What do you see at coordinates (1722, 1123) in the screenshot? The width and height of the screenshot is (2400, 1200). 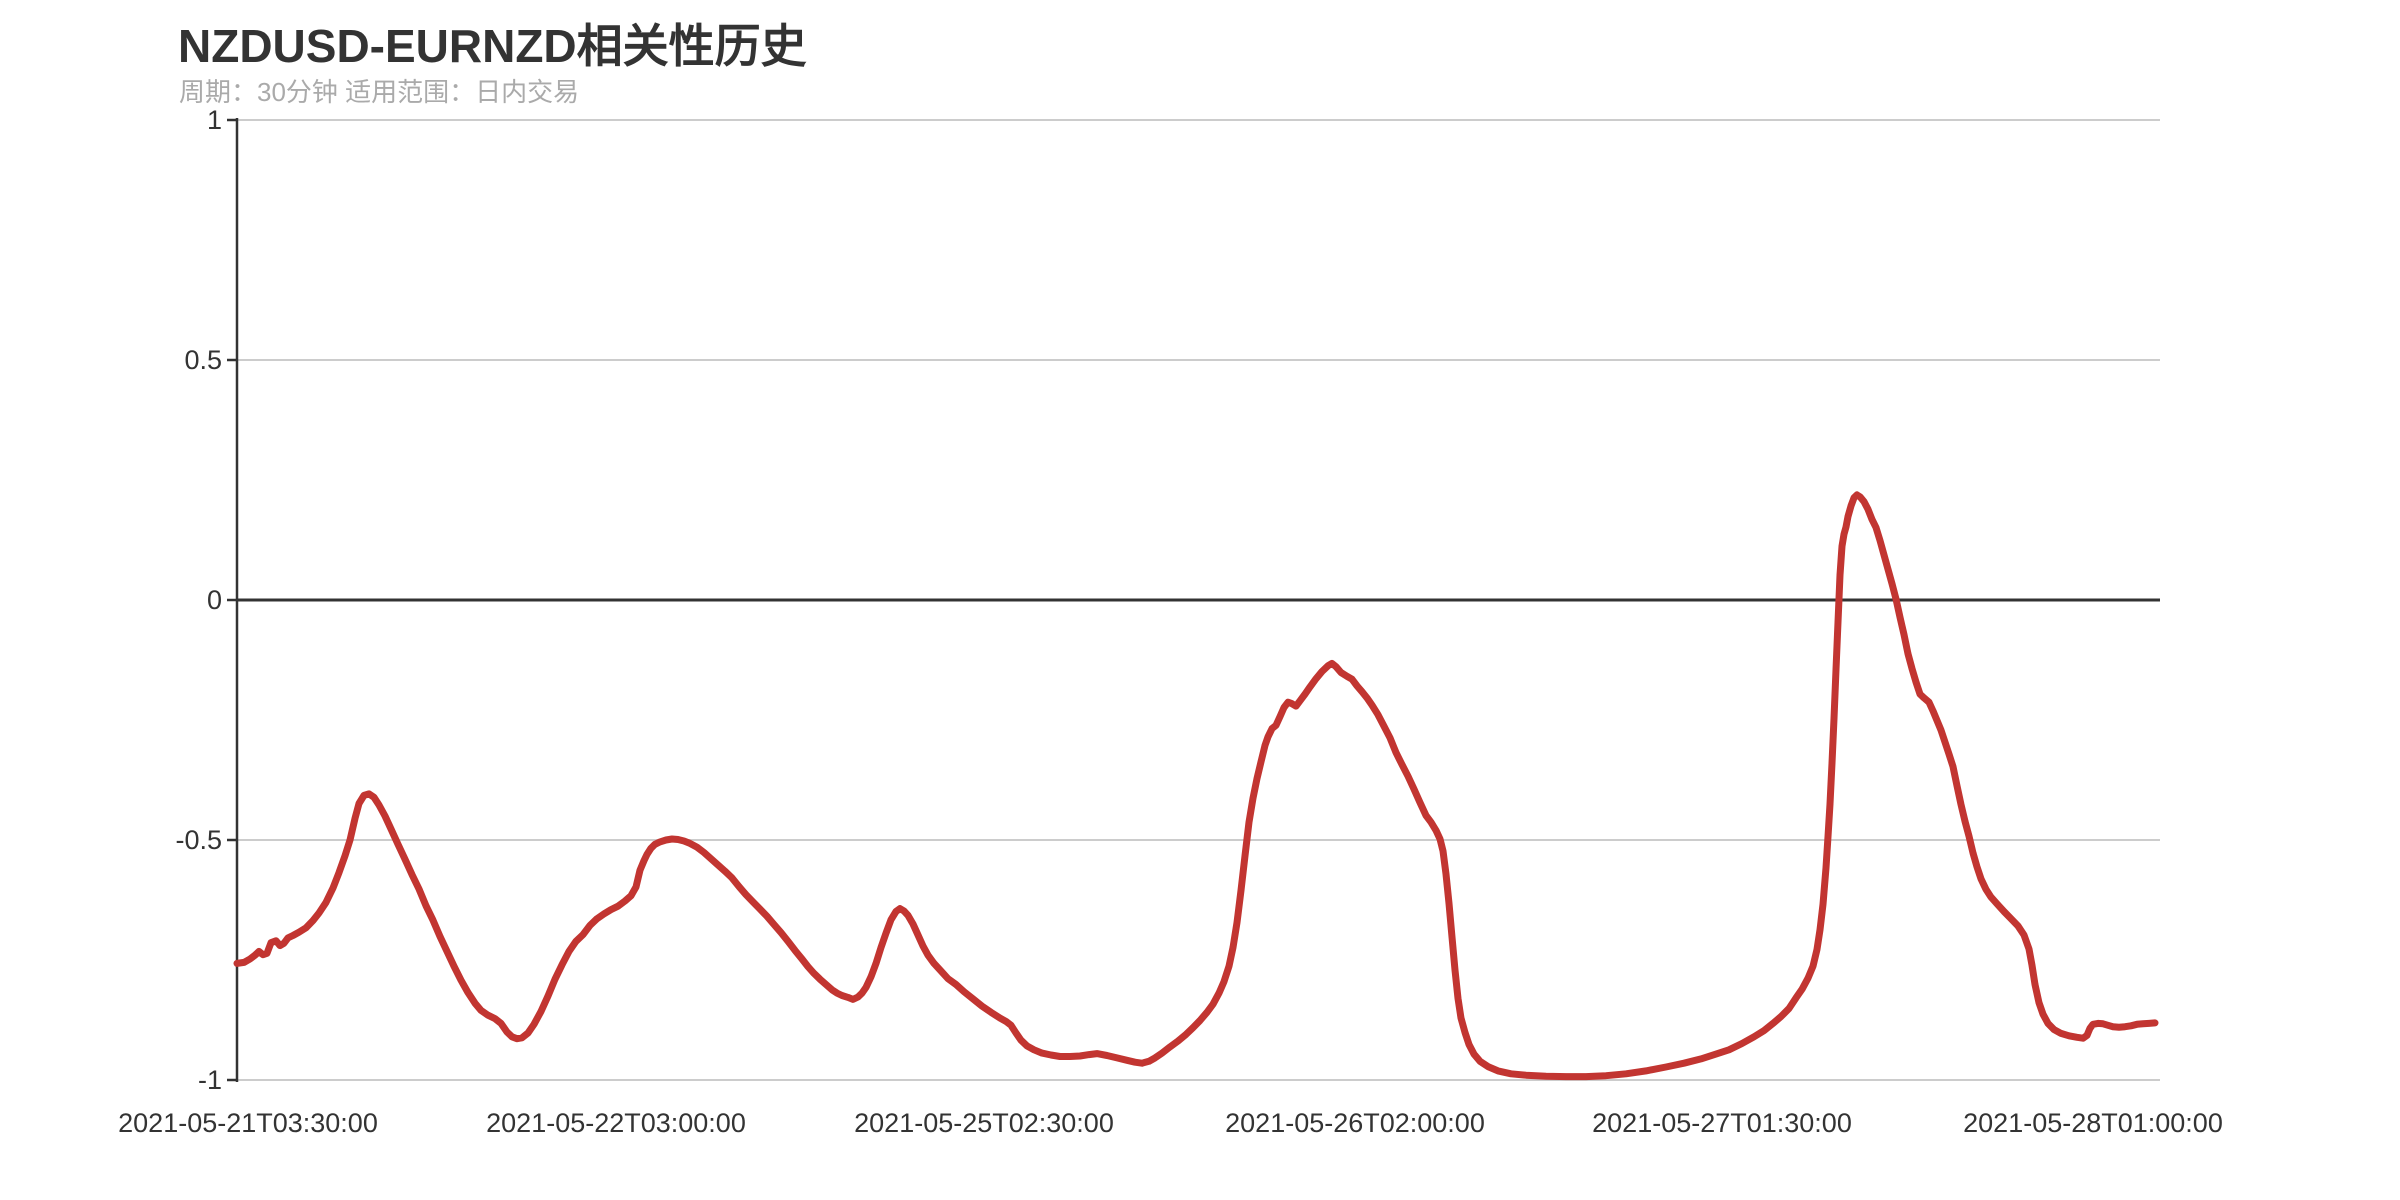 I see `x-axis-tick-label: 2021-05-27T01:30:00` at bounding box center [1722, 1123].